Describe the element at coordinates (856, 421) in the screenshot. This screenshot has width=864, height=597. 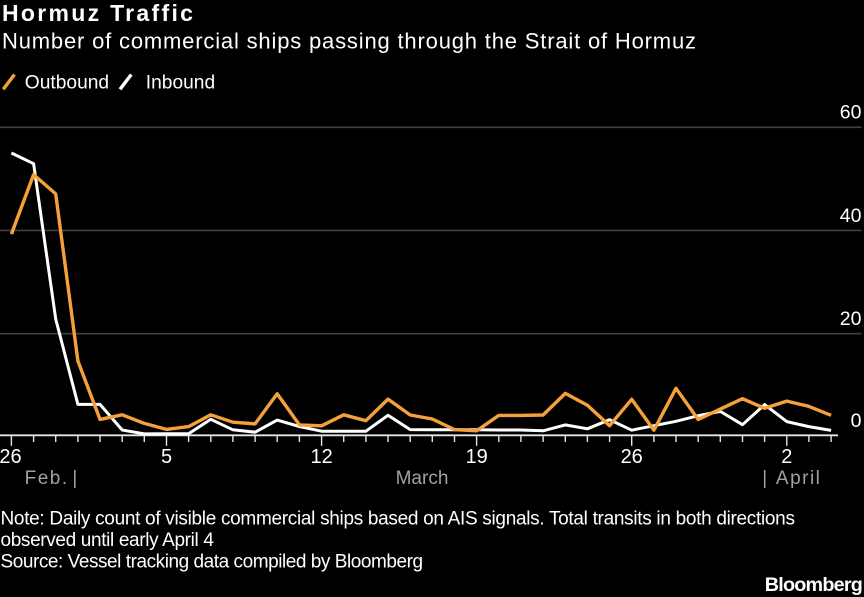
I see `svg-text: 0` at that location.